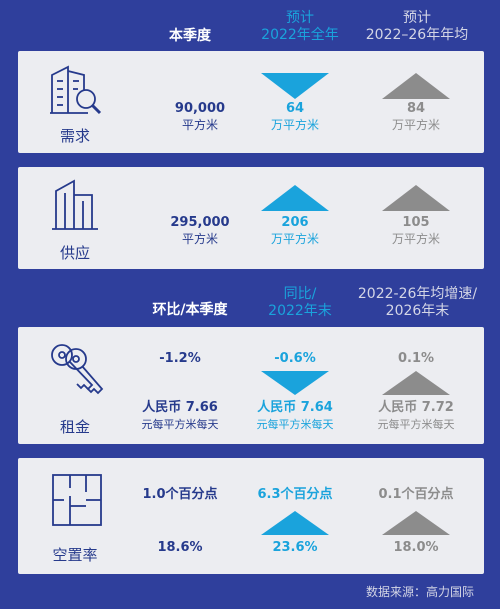 The height and width of the screenshot is (609, 500). I want to click on header-yoy-line2: 2022年末, so click(300, 311).